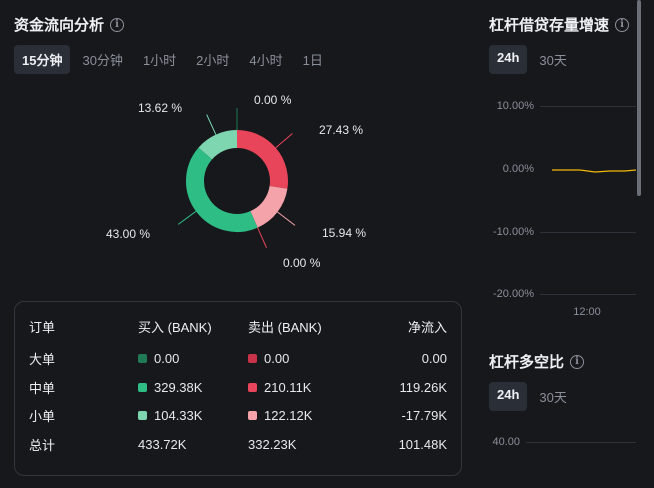 The image size is (654, 488). I want to click on net-value: 119.26K, so click(423, 387).